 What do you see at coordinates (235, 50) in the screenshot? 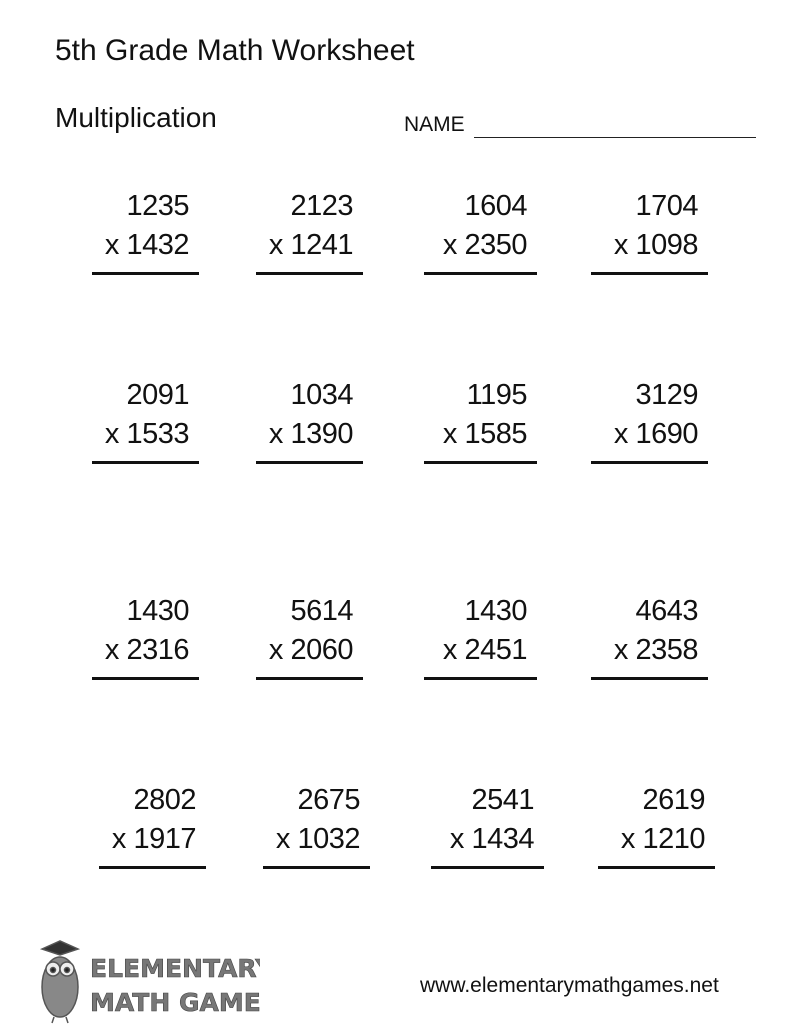
I see `worksheet-title: 5th Grade Math Worksheet` at bounding box center [235, 50].